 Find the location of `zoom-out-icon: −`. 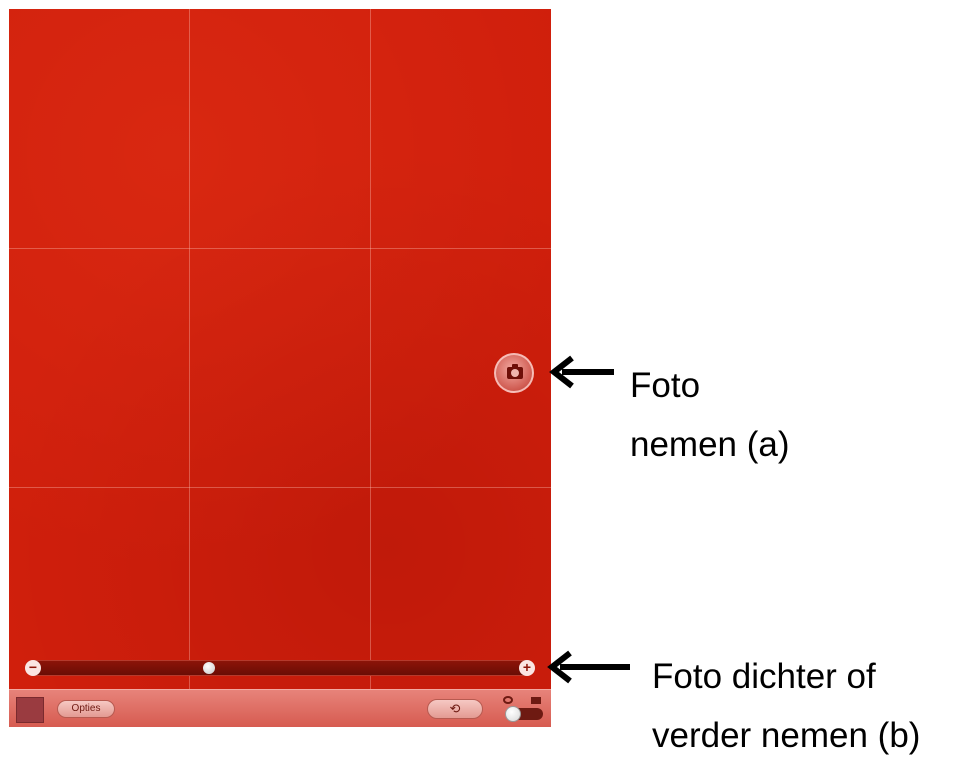

zoom-out-icon: − is located at coordinates (33, 668).